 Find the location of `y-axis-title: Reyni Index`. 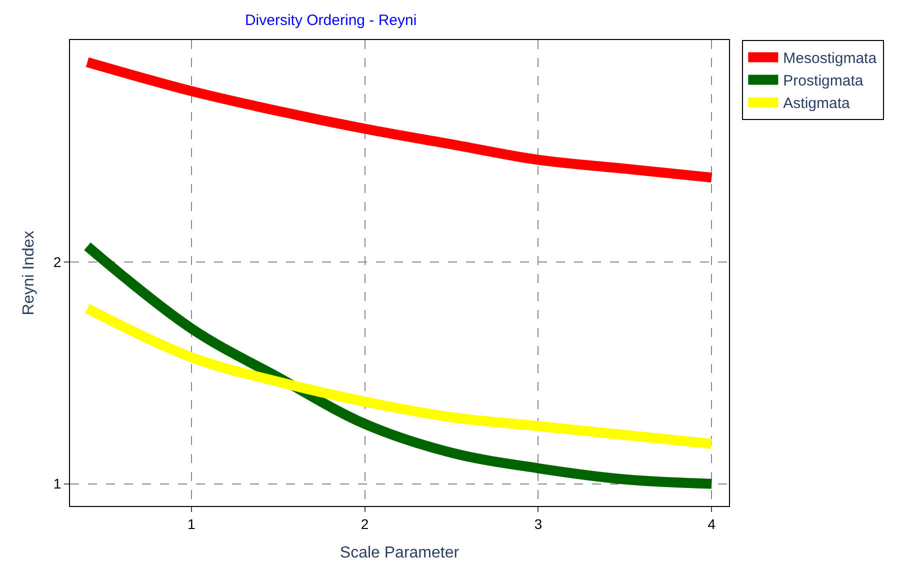

y-axis-title: Reyni Index is located at coordinates (29, 273).